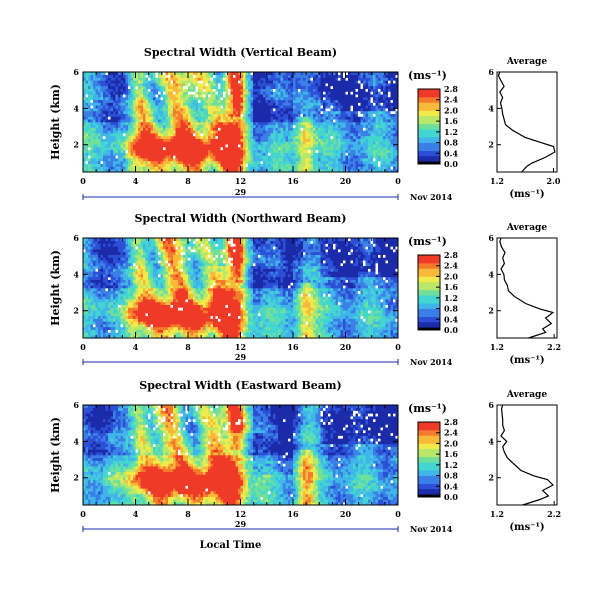  I want to click on x-tick-label: 12, so click(240, 514).